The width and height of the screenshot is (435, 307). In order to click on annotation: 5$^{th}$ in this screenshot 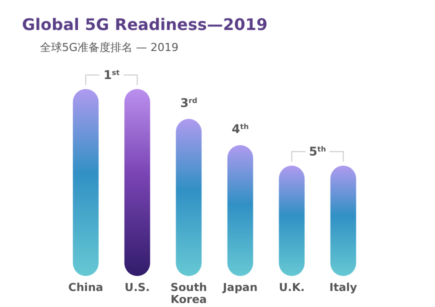, I will do `click(317, 151)`.